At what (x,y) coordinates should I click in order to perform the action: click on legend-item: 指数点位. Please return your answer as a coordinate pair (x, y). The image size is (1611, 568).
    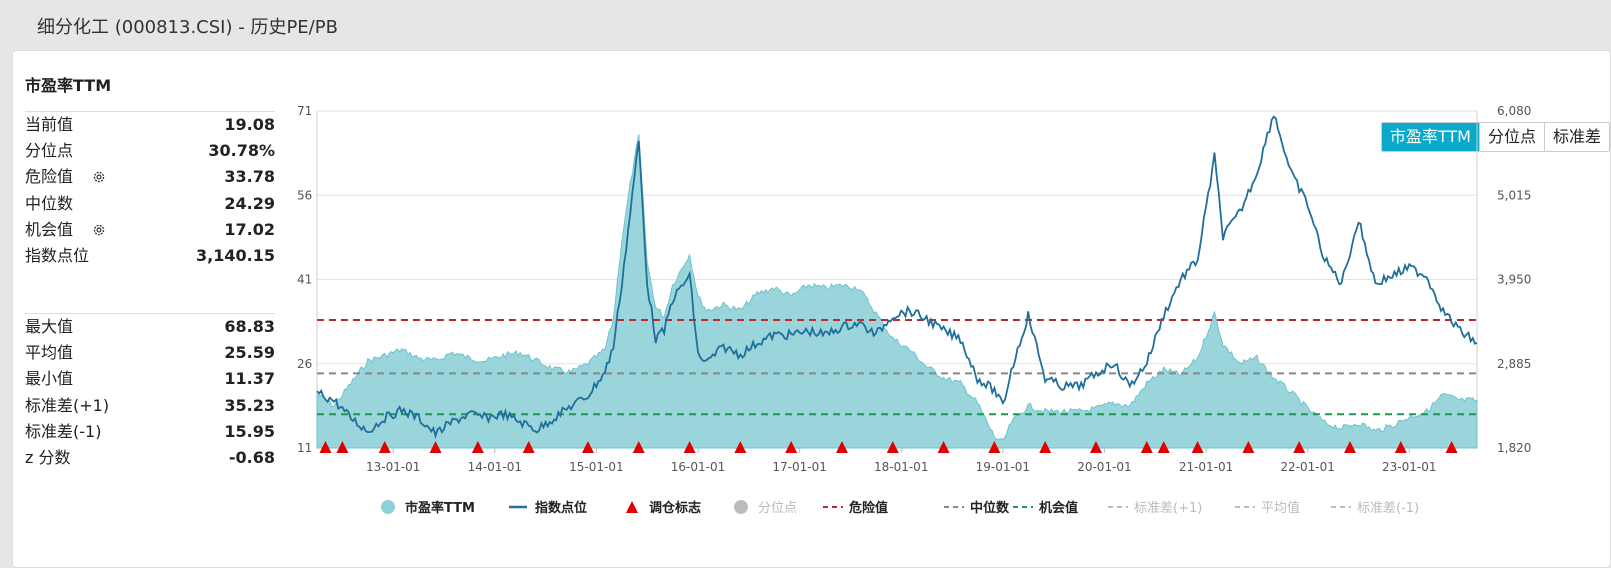
    Looking at the image, I should click on (548, 508).